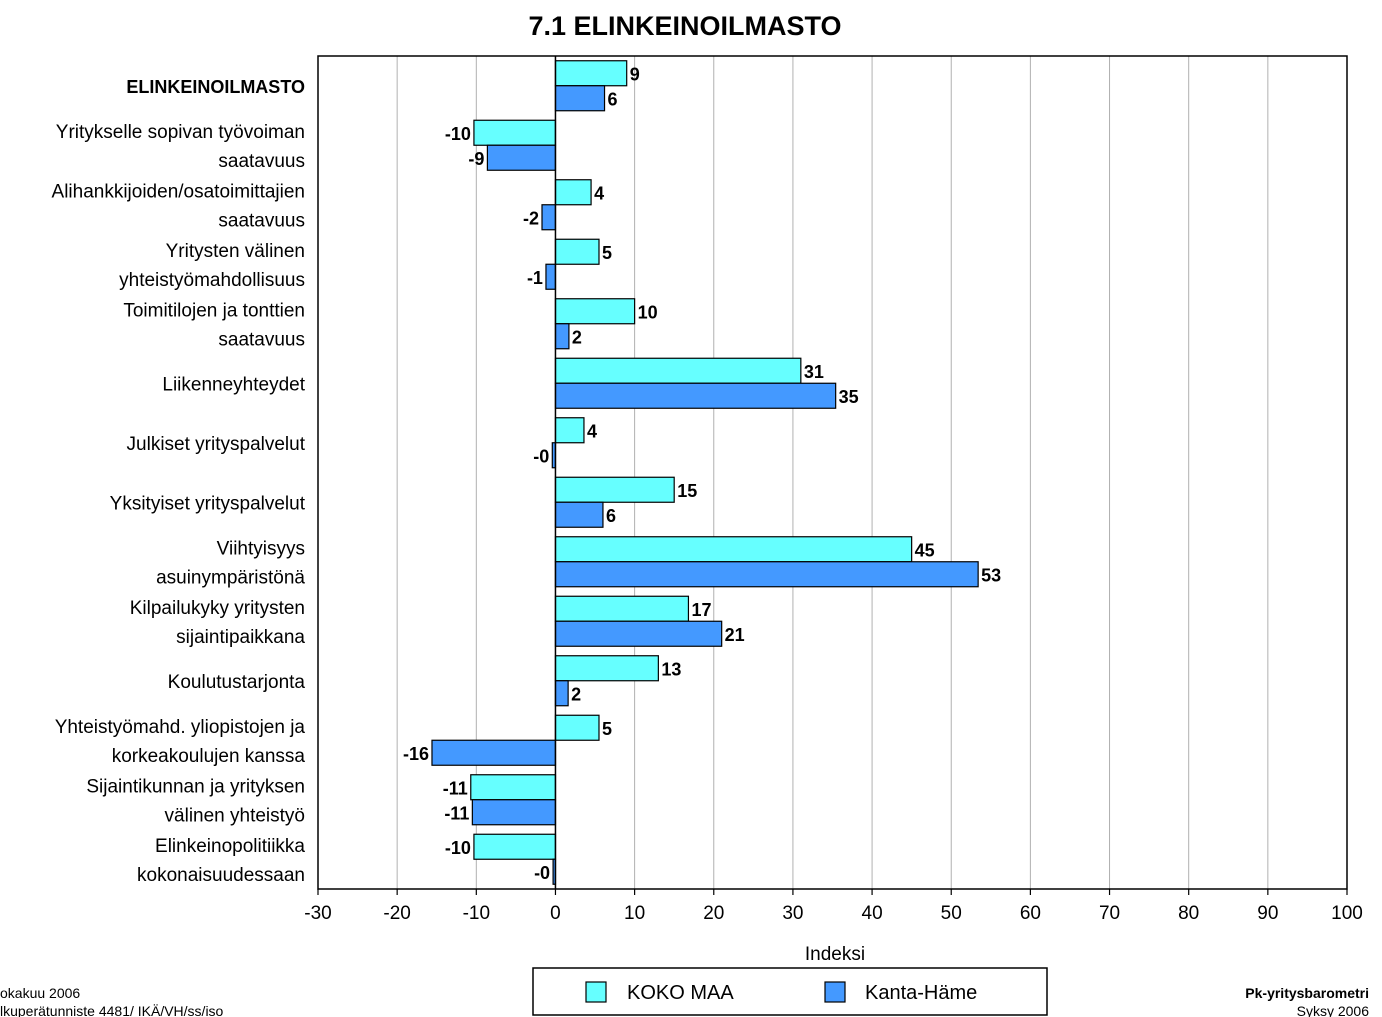 The width and height of the screenshot is (1382, 1017). Describe the element at coordinates (684, 26) in the screenshot. I see `chart-title: 7.1 ELINKEINOILMASTO` at that location.